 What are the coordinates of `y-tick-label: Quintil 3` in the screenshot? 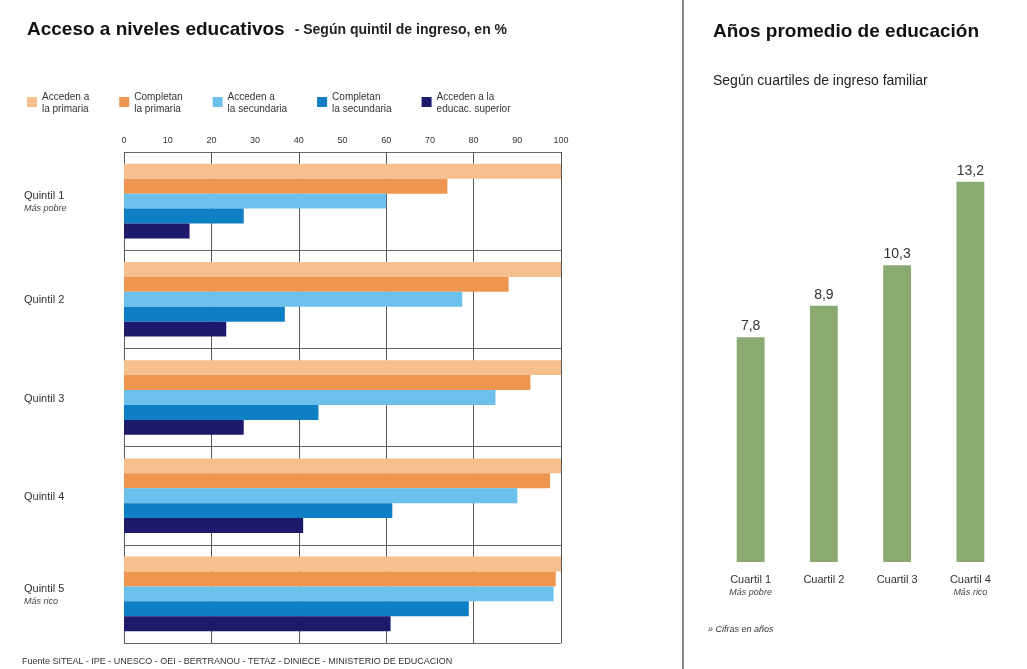 It's located at (44, 397).